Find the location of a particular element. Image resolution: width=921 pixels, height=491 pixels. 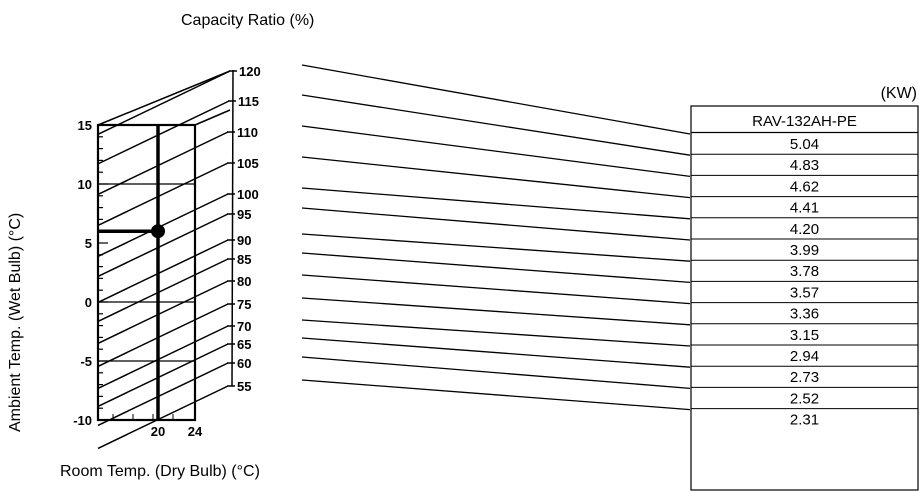

capacity-tick-label: 90 is located at coordinates (244, 240).